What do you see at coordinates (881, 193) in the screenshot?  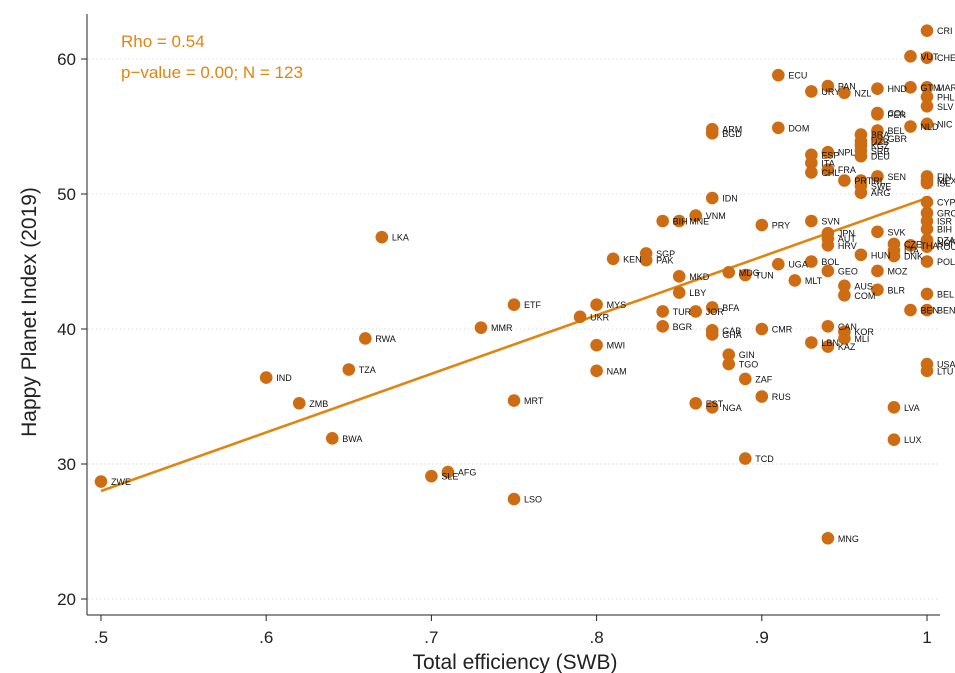 I see `point-label-arg: ARG` at bounding box center [881, 193].